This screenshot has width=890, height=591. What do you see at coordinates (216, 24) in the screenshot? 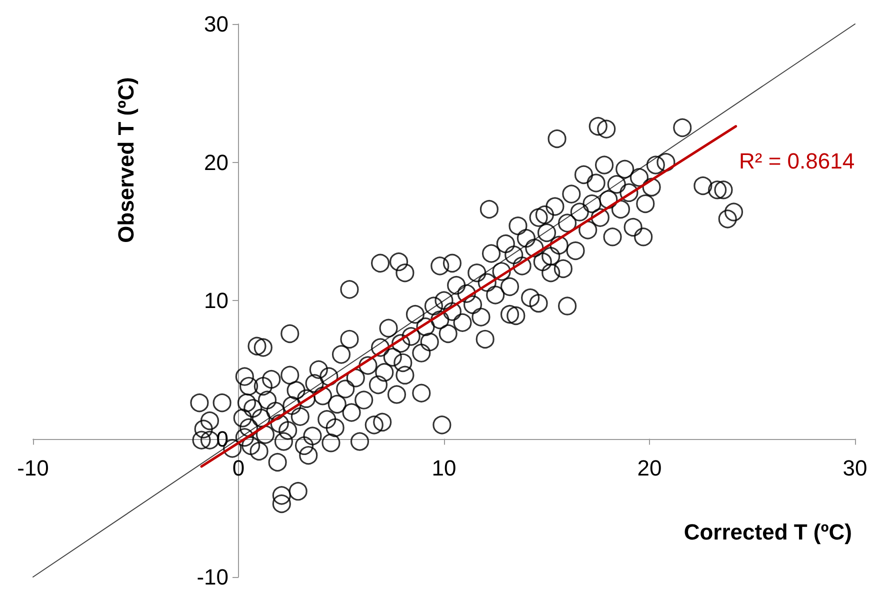
I see `y-tick-label: 30` at bounding box center [216, 24].